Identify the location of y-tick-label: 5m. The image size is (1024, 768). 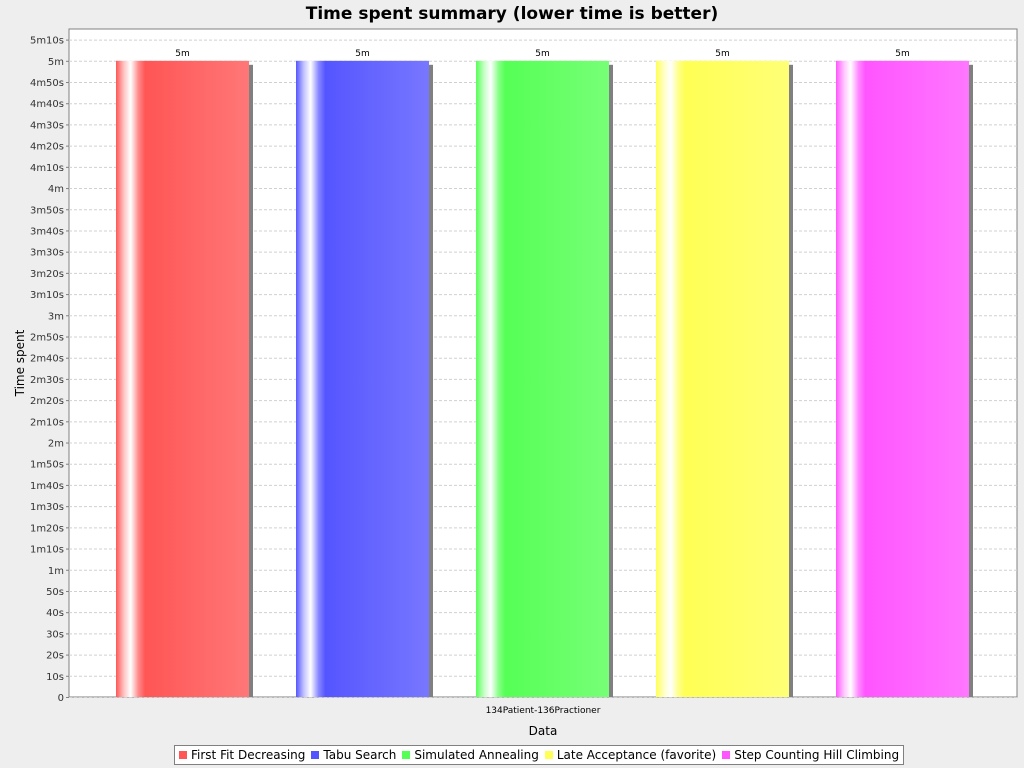
(56, 62).